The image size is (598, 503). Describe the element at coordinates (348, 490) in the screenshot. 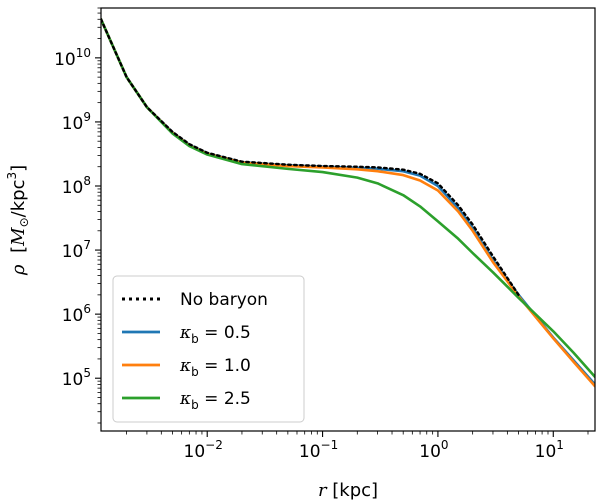

I see `x-axis-label: r [kpc]` at that location.